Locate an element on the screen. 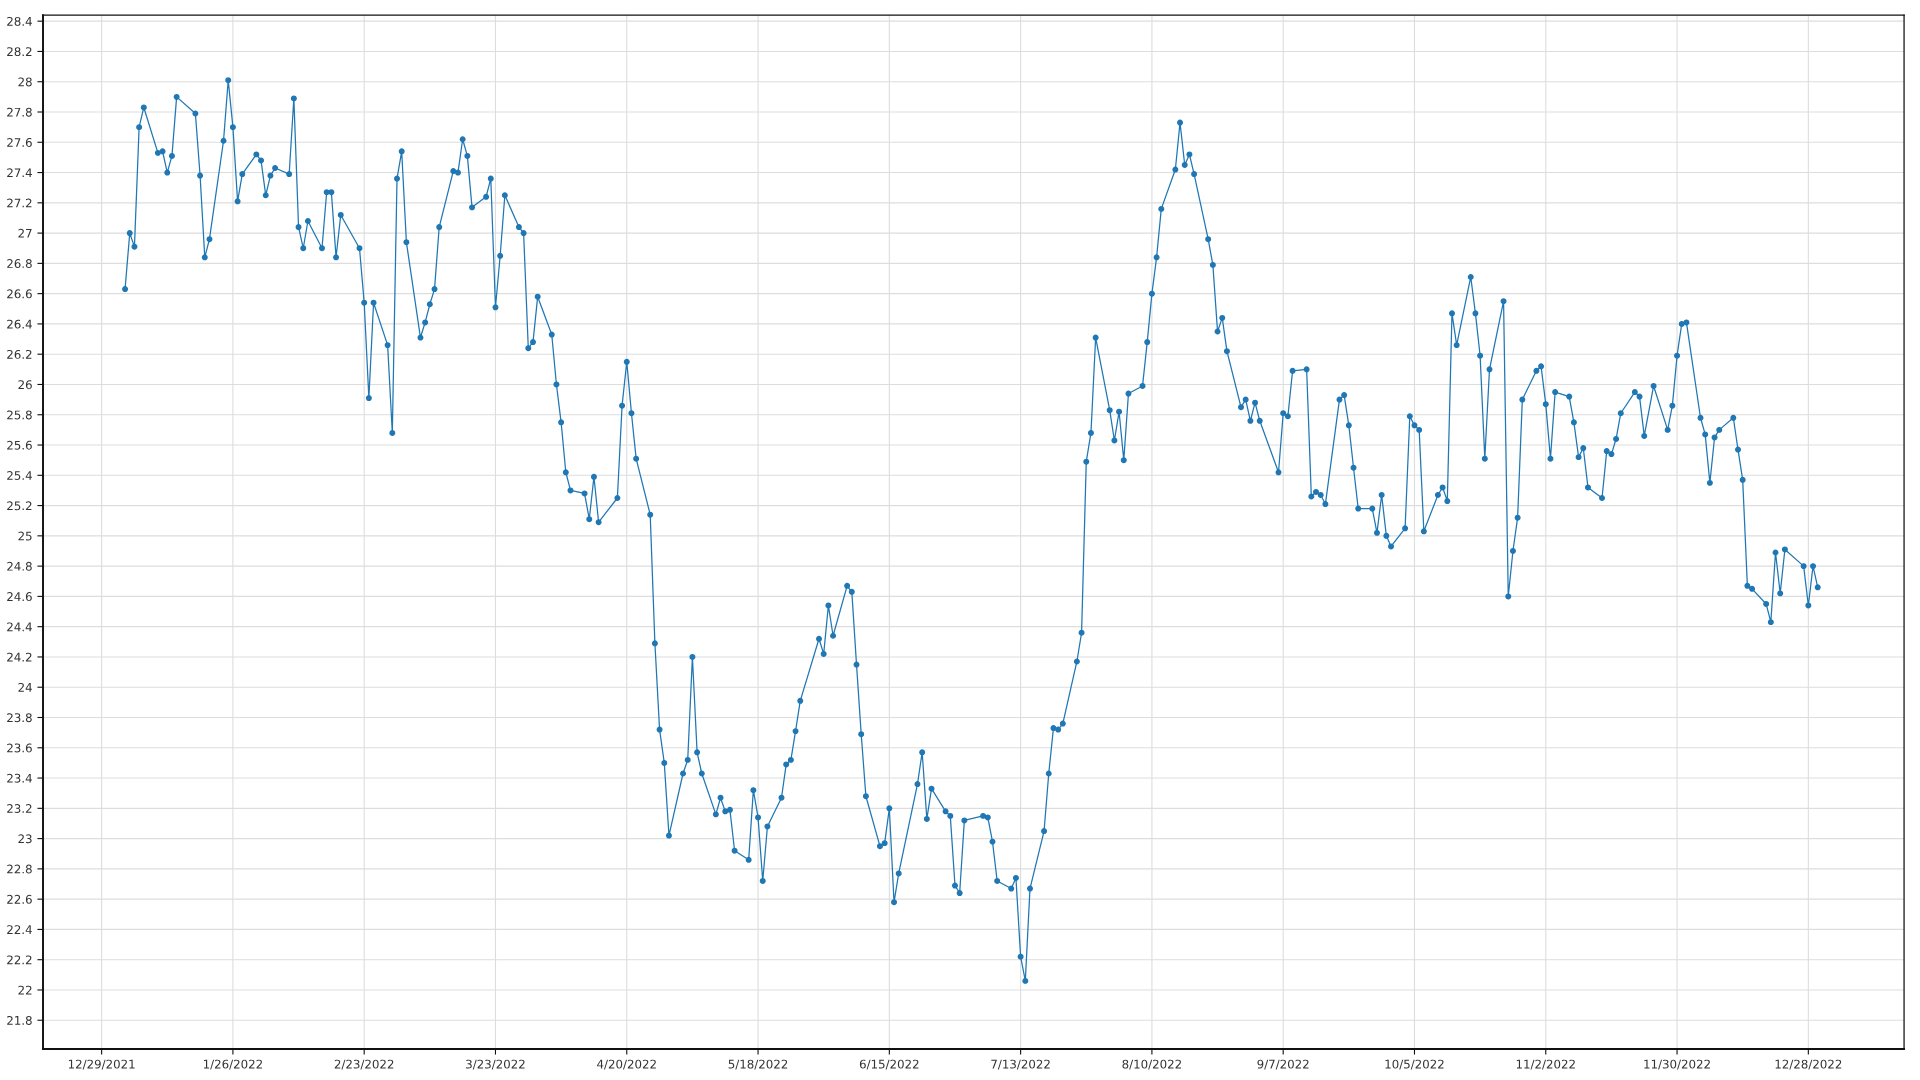 The image size is (1920, 1080). y-tick-label: 26.6 is located at coordinates (19, 294).